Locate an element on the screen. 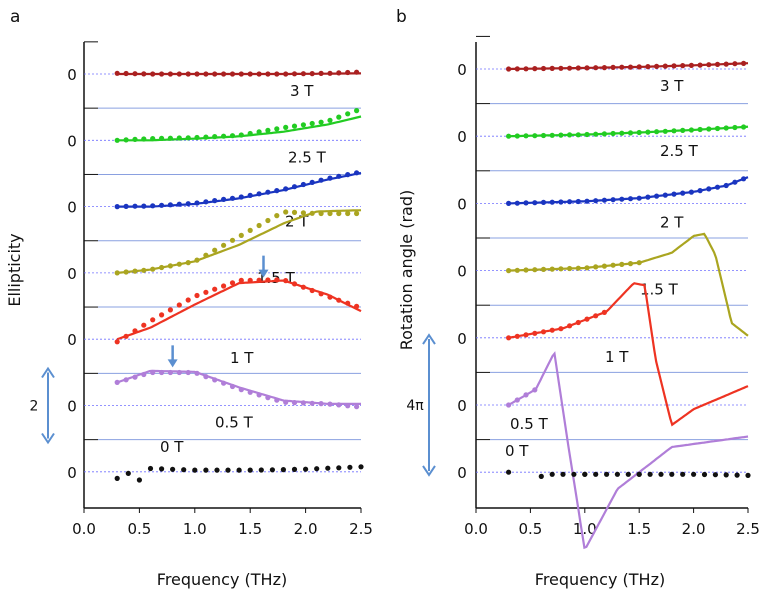  series-2-5-T is located at coordinates (627, 131).